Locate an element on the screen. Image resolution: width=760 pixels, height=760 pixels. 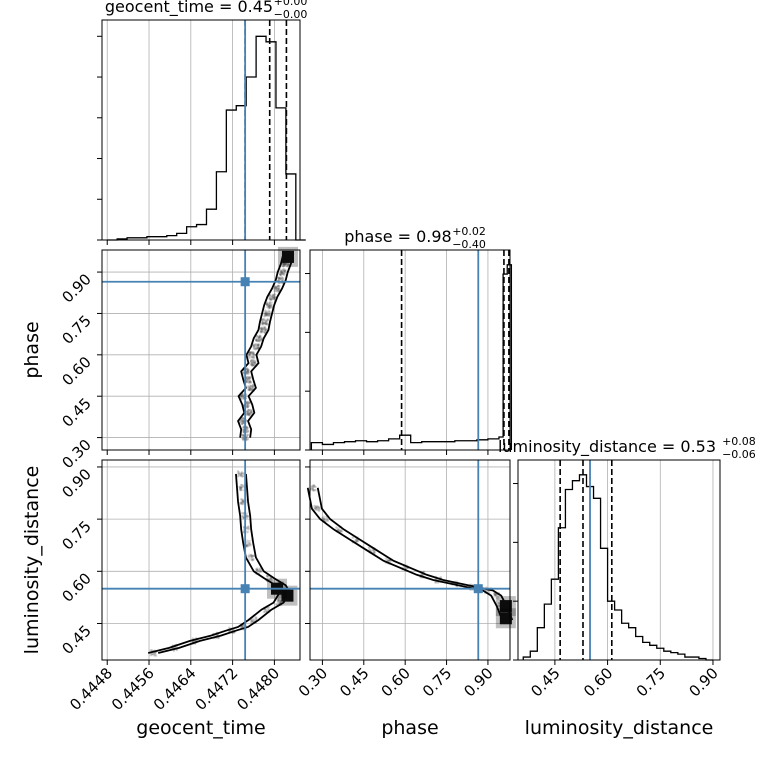
histogram-geocent_time is located at coordinates (206, 138).